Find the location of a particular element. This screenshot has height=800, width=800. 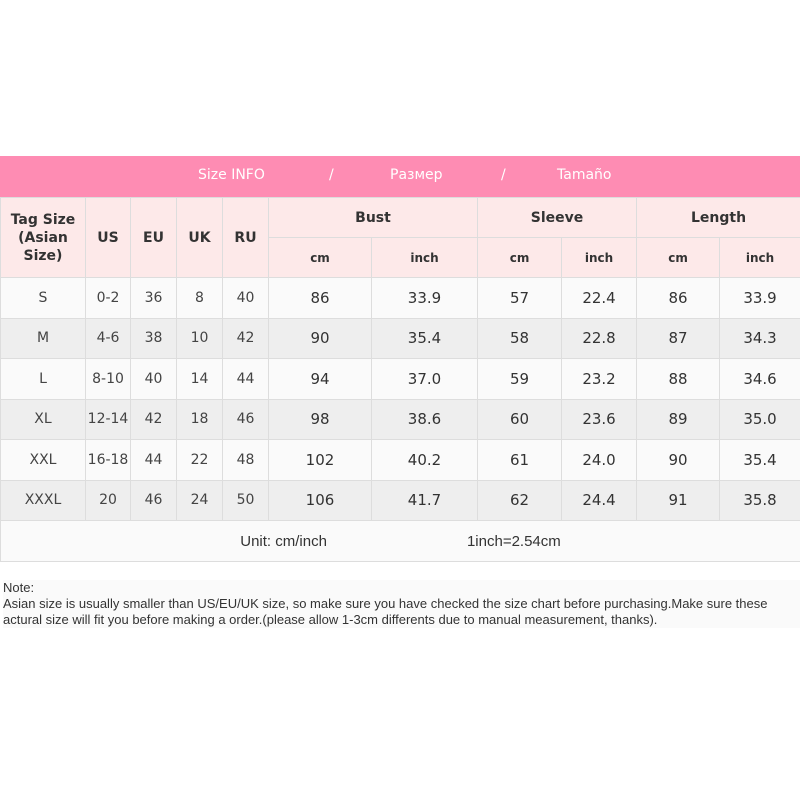

cell-tag: XXL is located at coordinates (43, 460).